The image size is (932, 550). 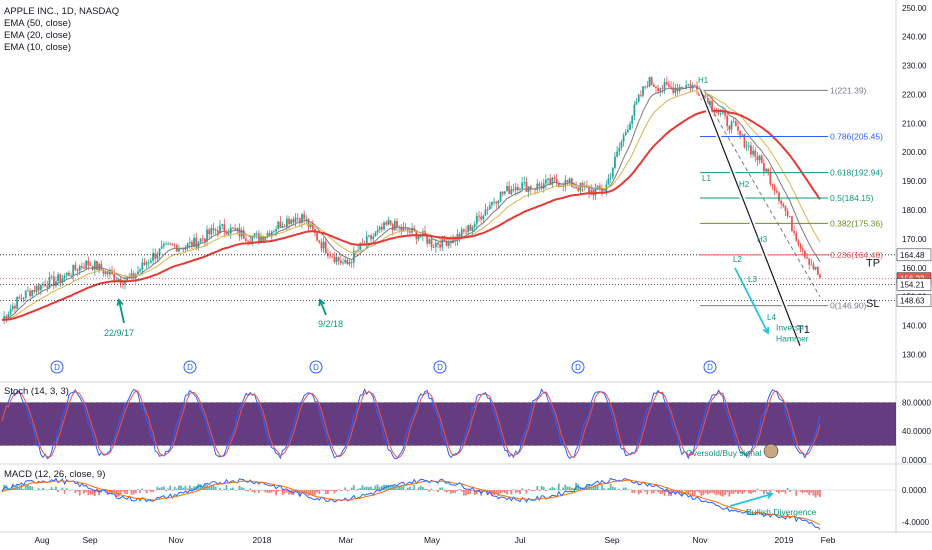 What do you see at coordinates (38, 47) in the screenshot?
I see `ema10-legend: EMA (10, close)` at bounding box center [38, 47].